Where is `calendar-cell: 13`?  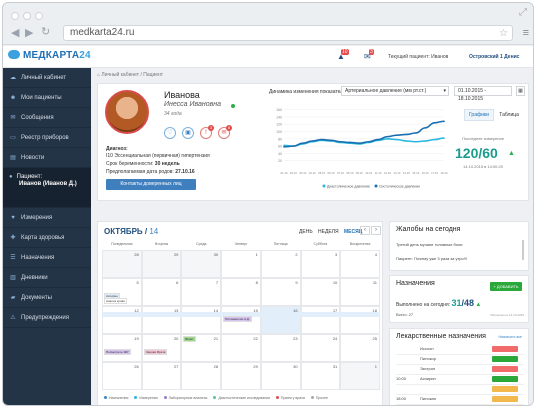 calendar-cell: 13 is located at coordinates (161, 320).